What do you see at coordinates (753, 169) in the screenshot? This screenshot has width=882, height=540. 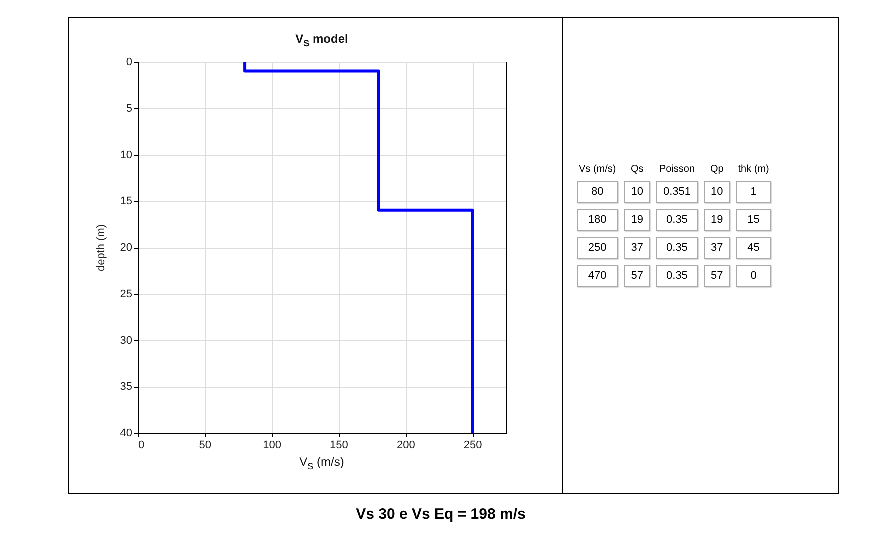 I see `category-label: thk (m)` at bounding box center [753, 169].